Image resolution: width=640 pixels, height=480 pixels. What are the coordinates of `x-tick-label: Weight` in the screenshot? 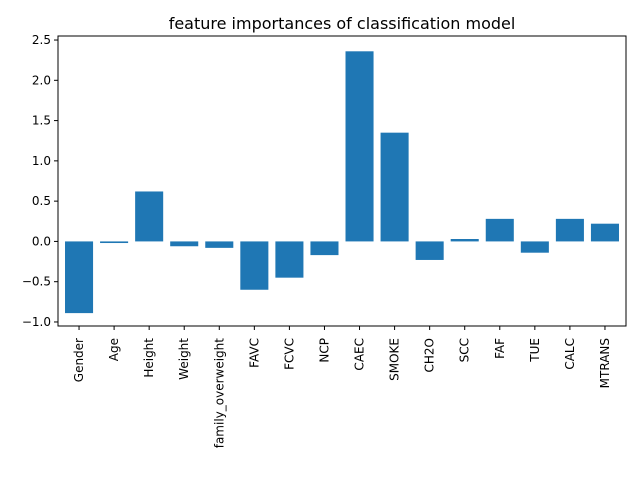 It's located at (184, 359).